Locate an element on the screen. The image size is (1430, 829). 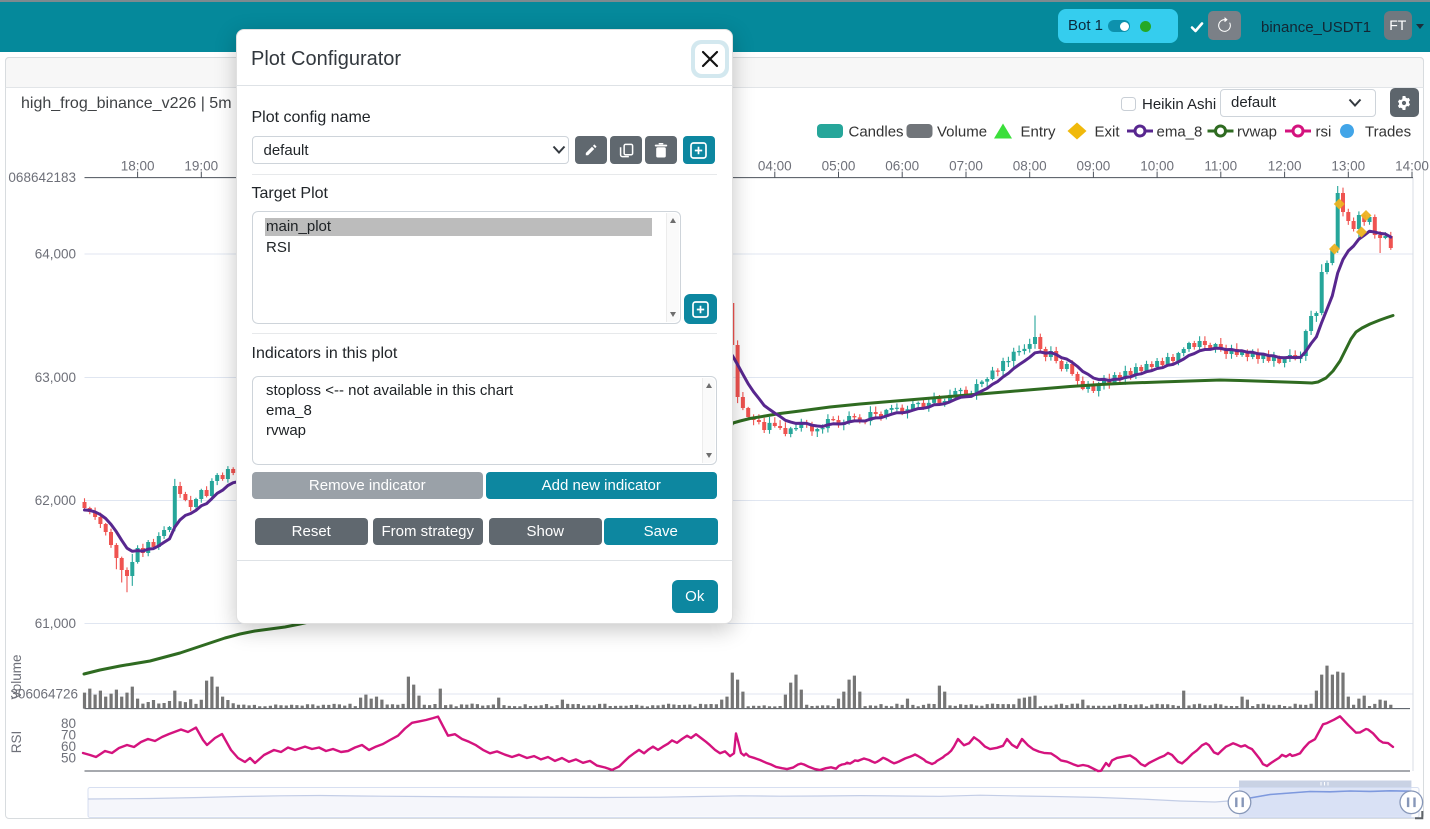
svg-text: 80 is located at coordinates (68, 723).